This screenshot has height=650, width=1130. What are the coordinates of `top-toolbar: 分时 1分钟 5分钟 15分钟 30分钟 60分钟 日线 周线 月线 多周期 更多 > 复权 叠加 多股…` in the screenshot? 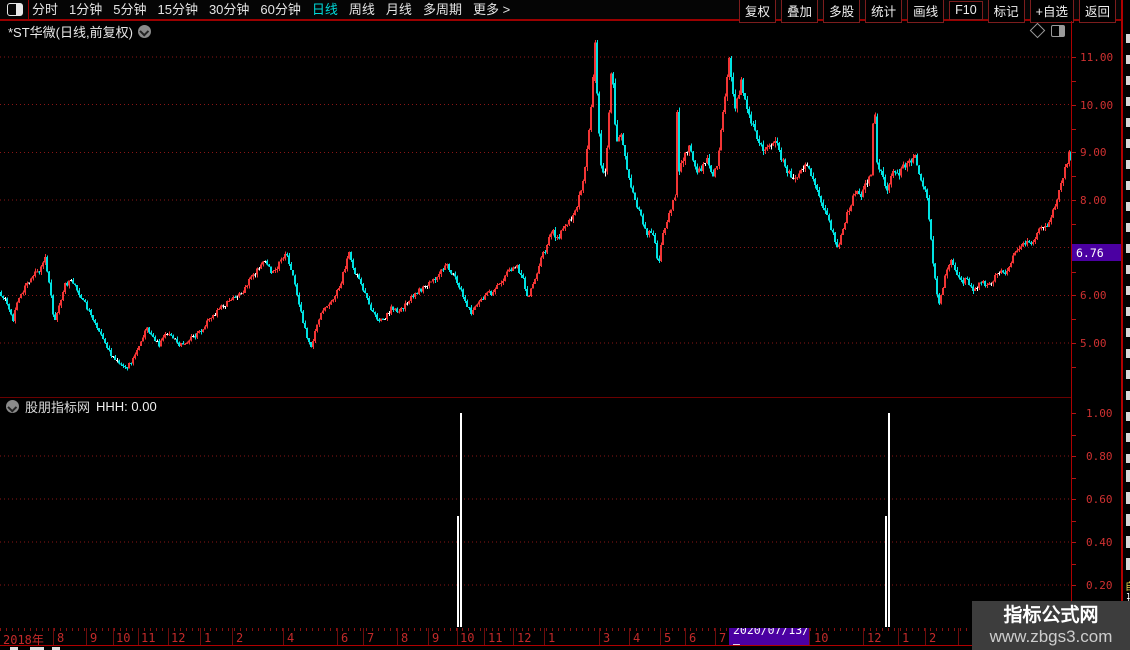 It's located at (565, 11).